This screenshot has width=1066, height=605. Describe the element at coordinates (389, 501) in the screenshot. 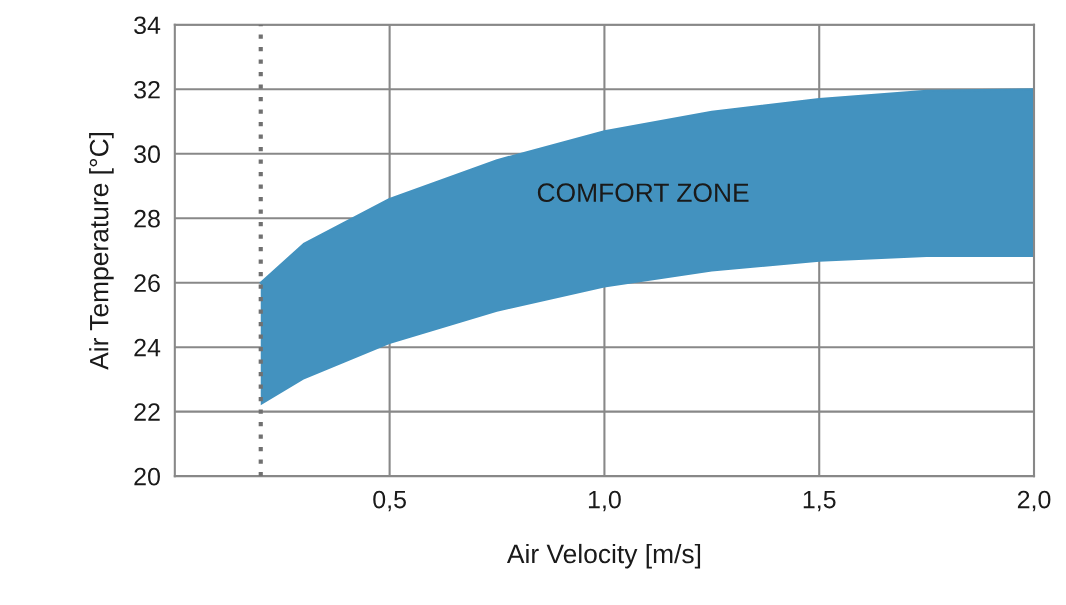

I see `x-tick-label: 0,5` at that location.